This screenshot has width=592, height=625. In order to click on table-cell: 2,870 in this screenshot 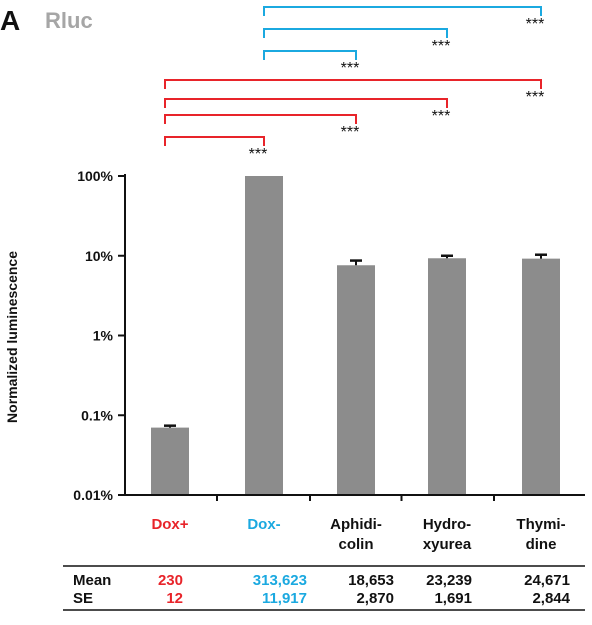, I will do `click(375, 598)`.